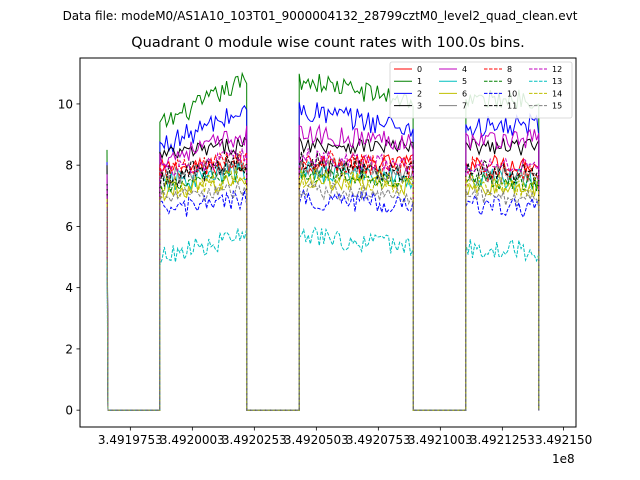 This screenshot has height=480, width=640. I want to click on y-tick-label: 8, so click(69, 166).